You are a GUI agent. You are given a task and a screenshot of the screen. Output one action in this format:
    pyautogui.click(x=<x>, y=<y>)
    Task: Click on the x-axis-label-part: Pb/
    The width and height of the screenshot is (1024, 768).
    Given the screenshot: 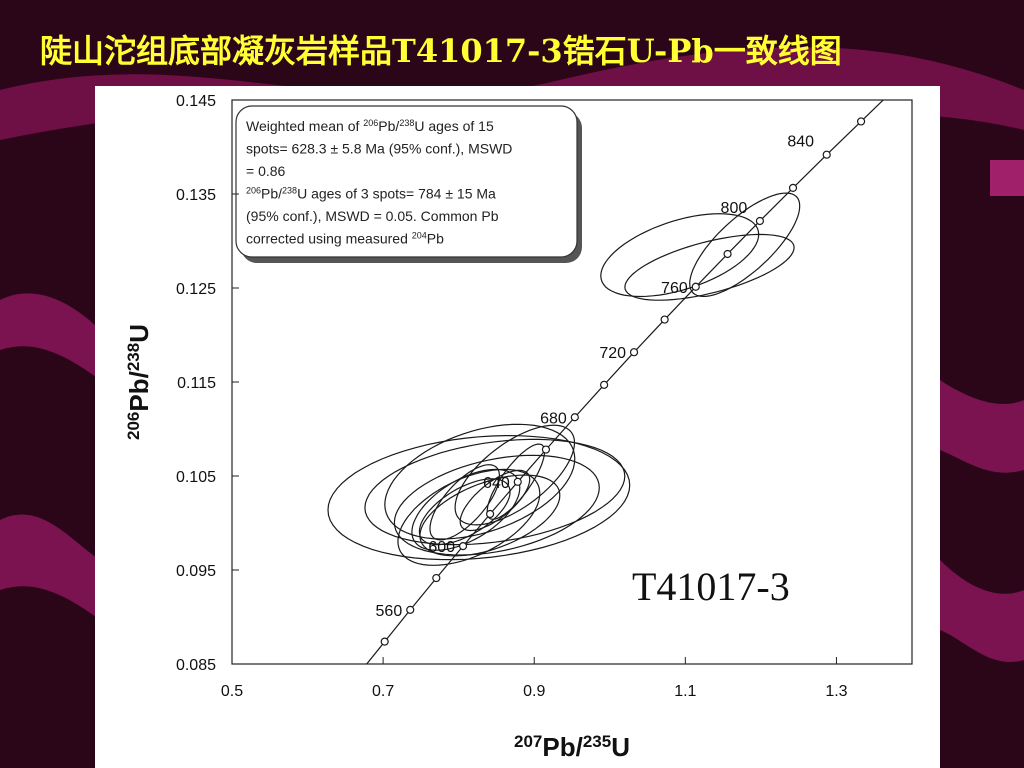 What is the action you would take?
    pyautogui.click(x=562, y=747)
    